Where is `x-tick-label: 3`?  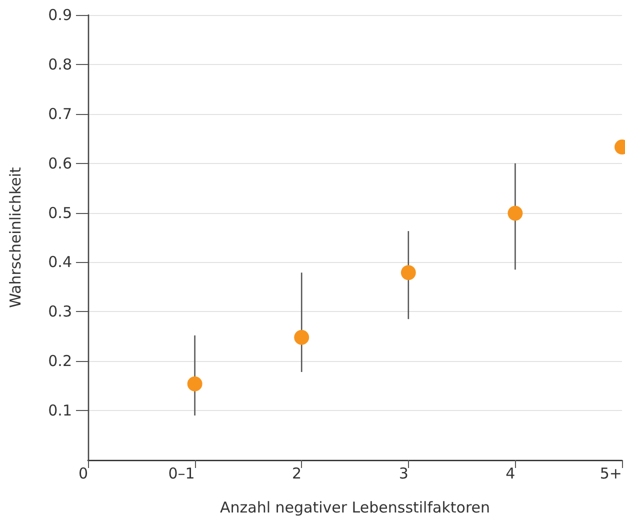 x-tick-label: 3 is located at coordinates (403, 473).